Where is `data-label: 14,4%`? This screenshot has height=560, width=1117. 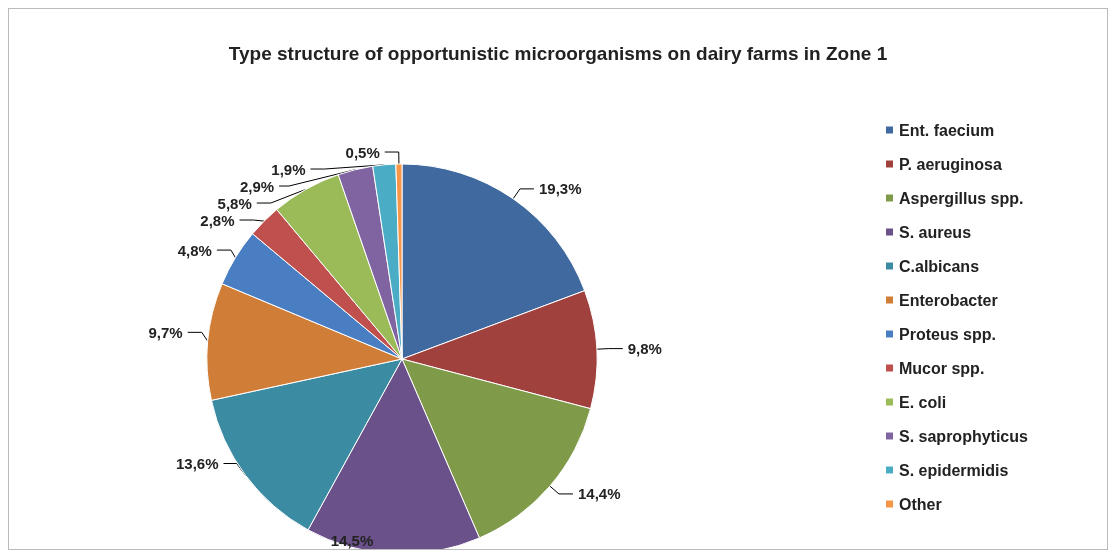
data-label: 14,4% is located at coordinates (599, 494).